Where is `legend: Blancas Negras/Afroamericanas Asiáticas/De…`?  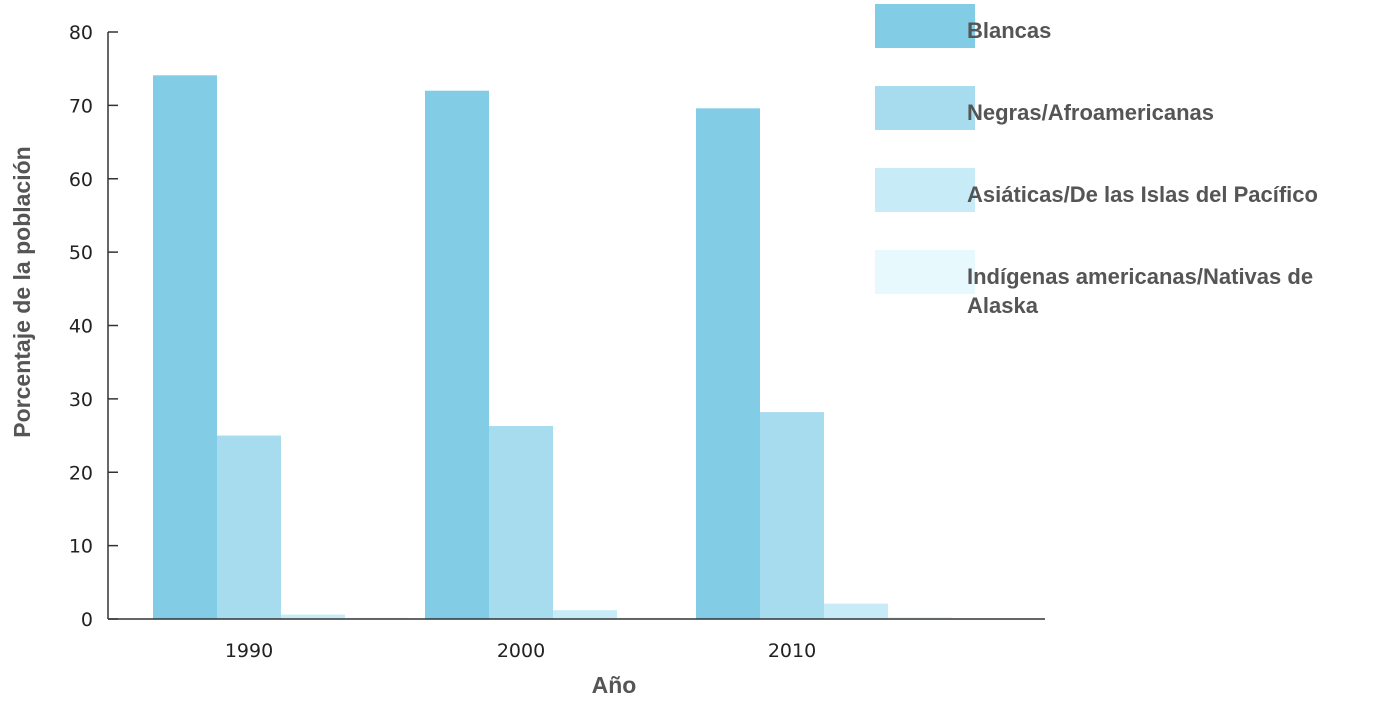
legend: Blancas Negras/Afroamericanas Asiáticas/De… is located at coordinates (1096, 161).